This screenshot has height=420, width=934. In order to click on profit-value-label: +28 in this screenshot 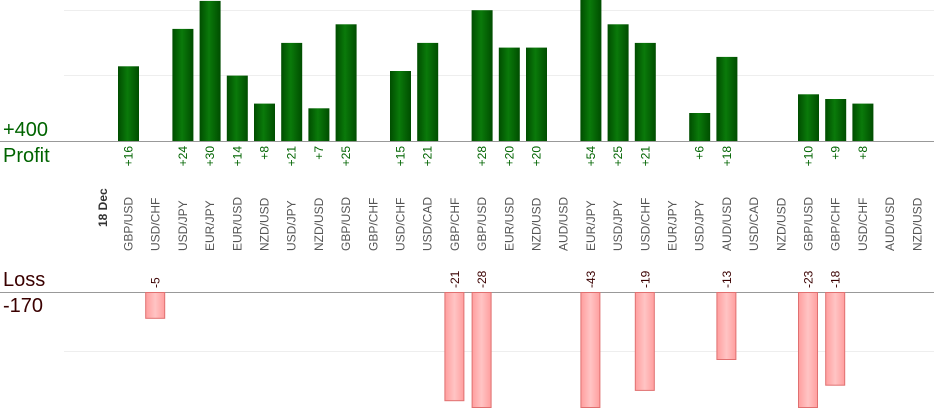, I will do `click(482, 156)`.